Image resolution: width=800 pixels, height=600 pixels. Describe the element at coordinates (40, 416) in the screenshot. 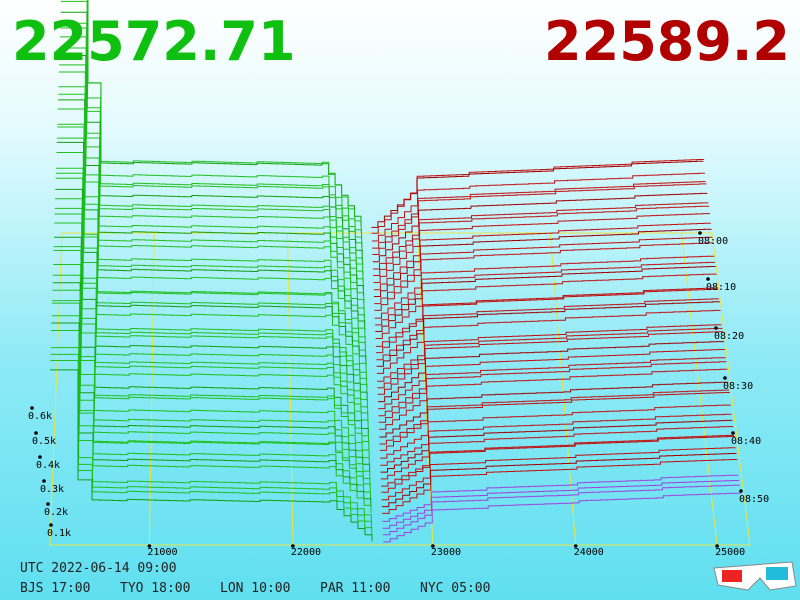

I see `volume-label: 0.6k` at that location.